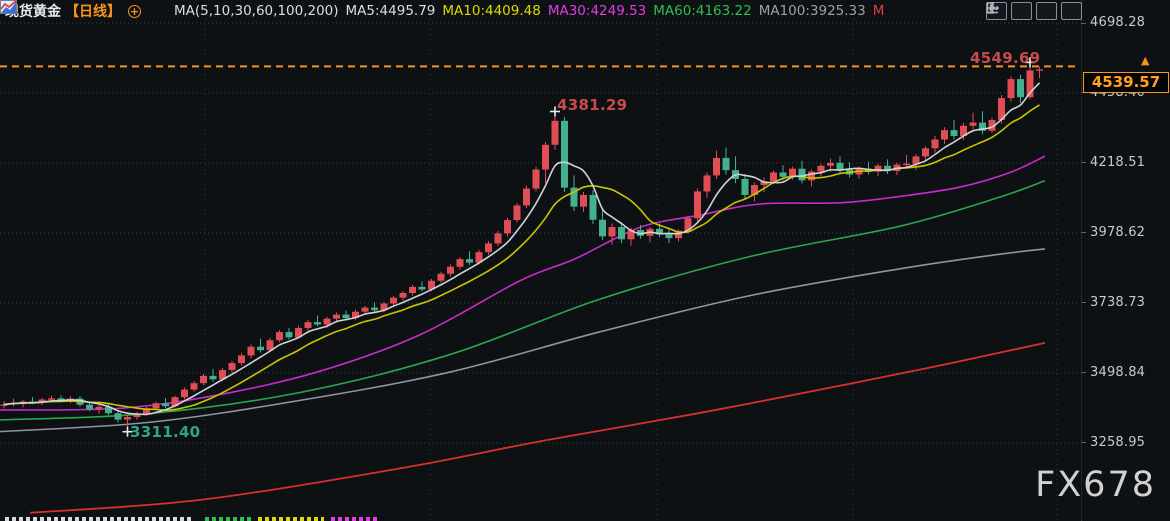 The width and height of the screenshot is (1170, 521). Describe the element at coordinates (93, 12) in the screenshot. I see `period-label: 【日线】` at that location.